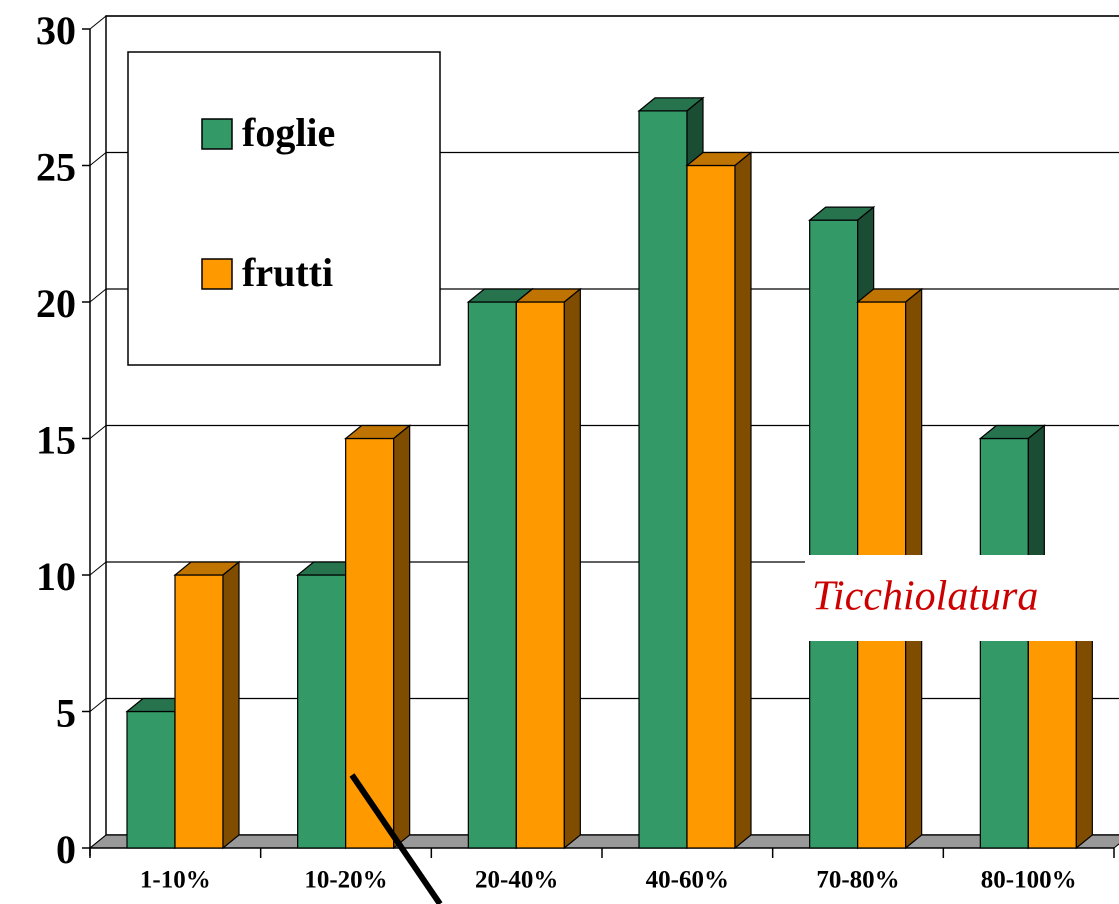 The width and height of the screenshot is (1119, 904). What do you see at coordinates (345, 880) in the screenshot?
I see `x-tick-label: 10-20%` at bounding box center [345, 880].